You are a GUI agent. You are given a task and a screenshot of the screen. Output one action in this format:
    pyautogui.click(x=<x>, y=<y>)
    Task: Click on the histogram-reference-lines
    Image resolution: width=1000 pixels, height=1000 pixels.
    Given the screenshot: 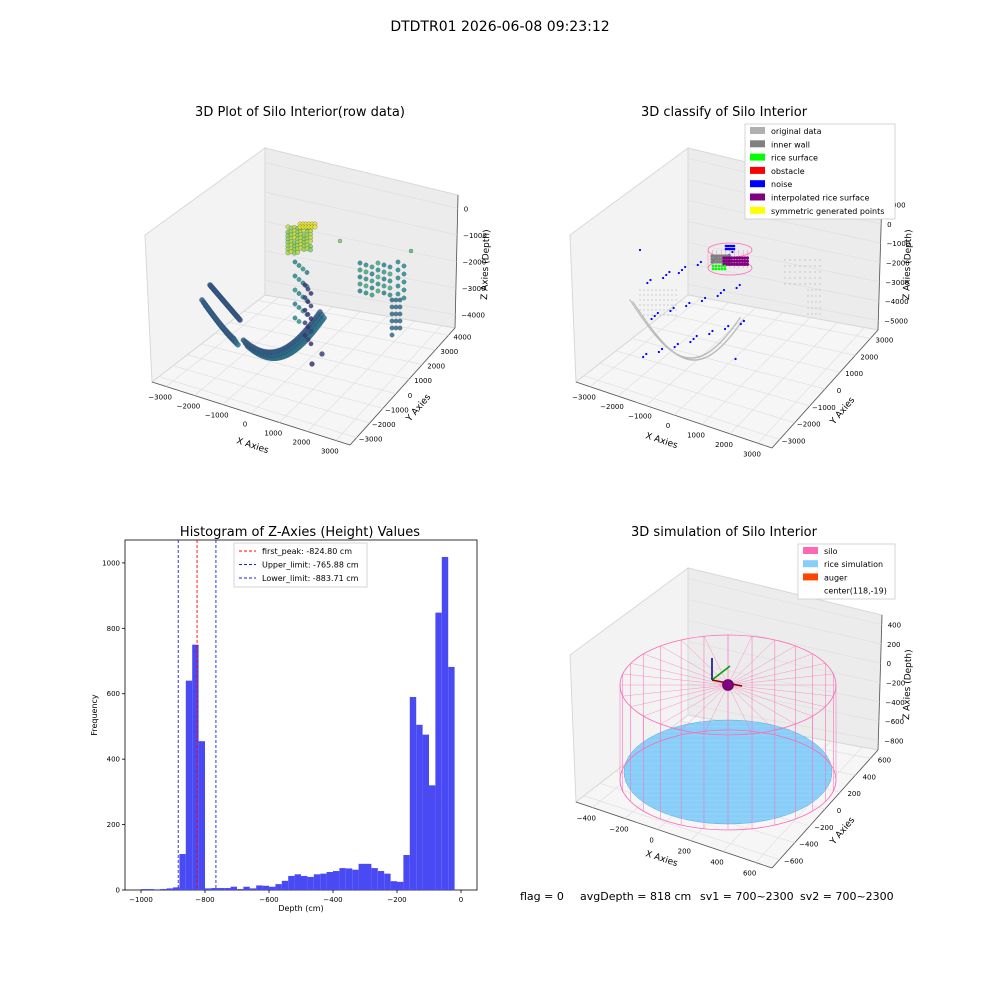 What is the action you would take?
    pyautogui.click(x=197, y=715)
    